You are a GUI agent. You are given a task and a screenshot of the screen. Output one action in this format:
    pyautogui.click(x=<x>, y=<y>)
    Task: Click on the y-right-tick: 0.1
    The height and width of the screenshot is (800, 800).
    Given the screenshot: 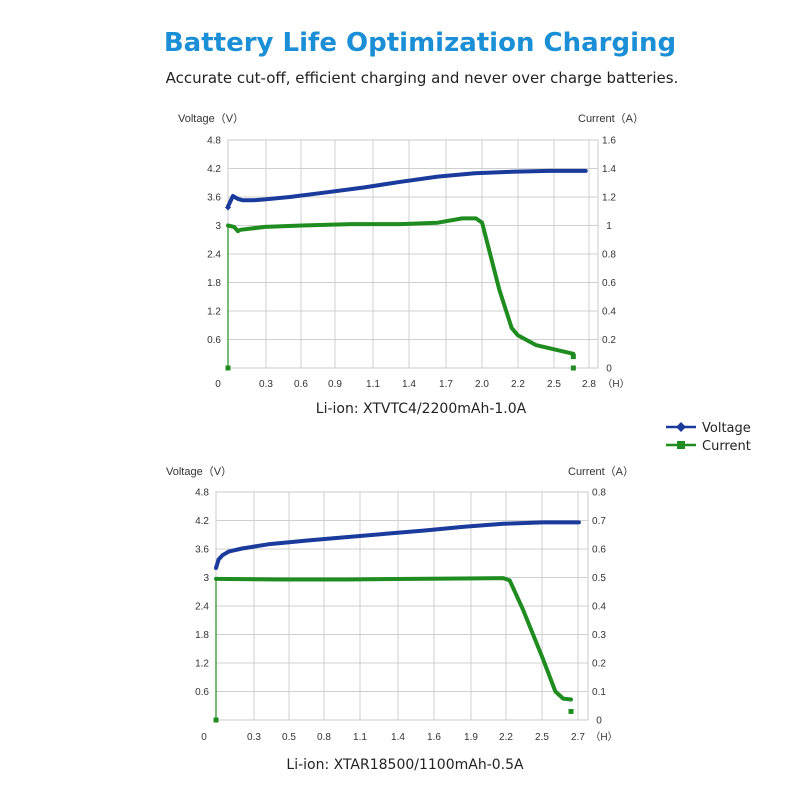 What is the action you would take?
    pyautogui.click(x=599, y=692)
    